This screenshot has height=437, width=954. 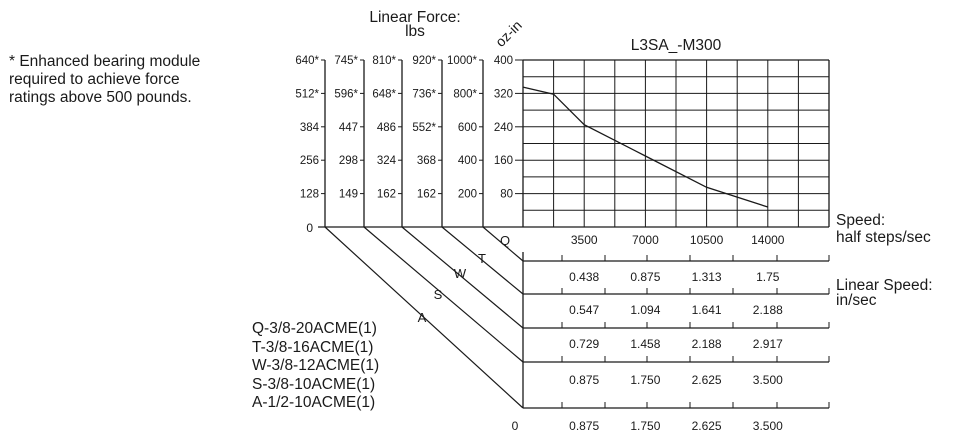 What do you see at coordinates (314, 328) in the screenshot?
I see `screw-legend-item: Q-3/8-20ACME(1)` at bounding box center [314, 328].